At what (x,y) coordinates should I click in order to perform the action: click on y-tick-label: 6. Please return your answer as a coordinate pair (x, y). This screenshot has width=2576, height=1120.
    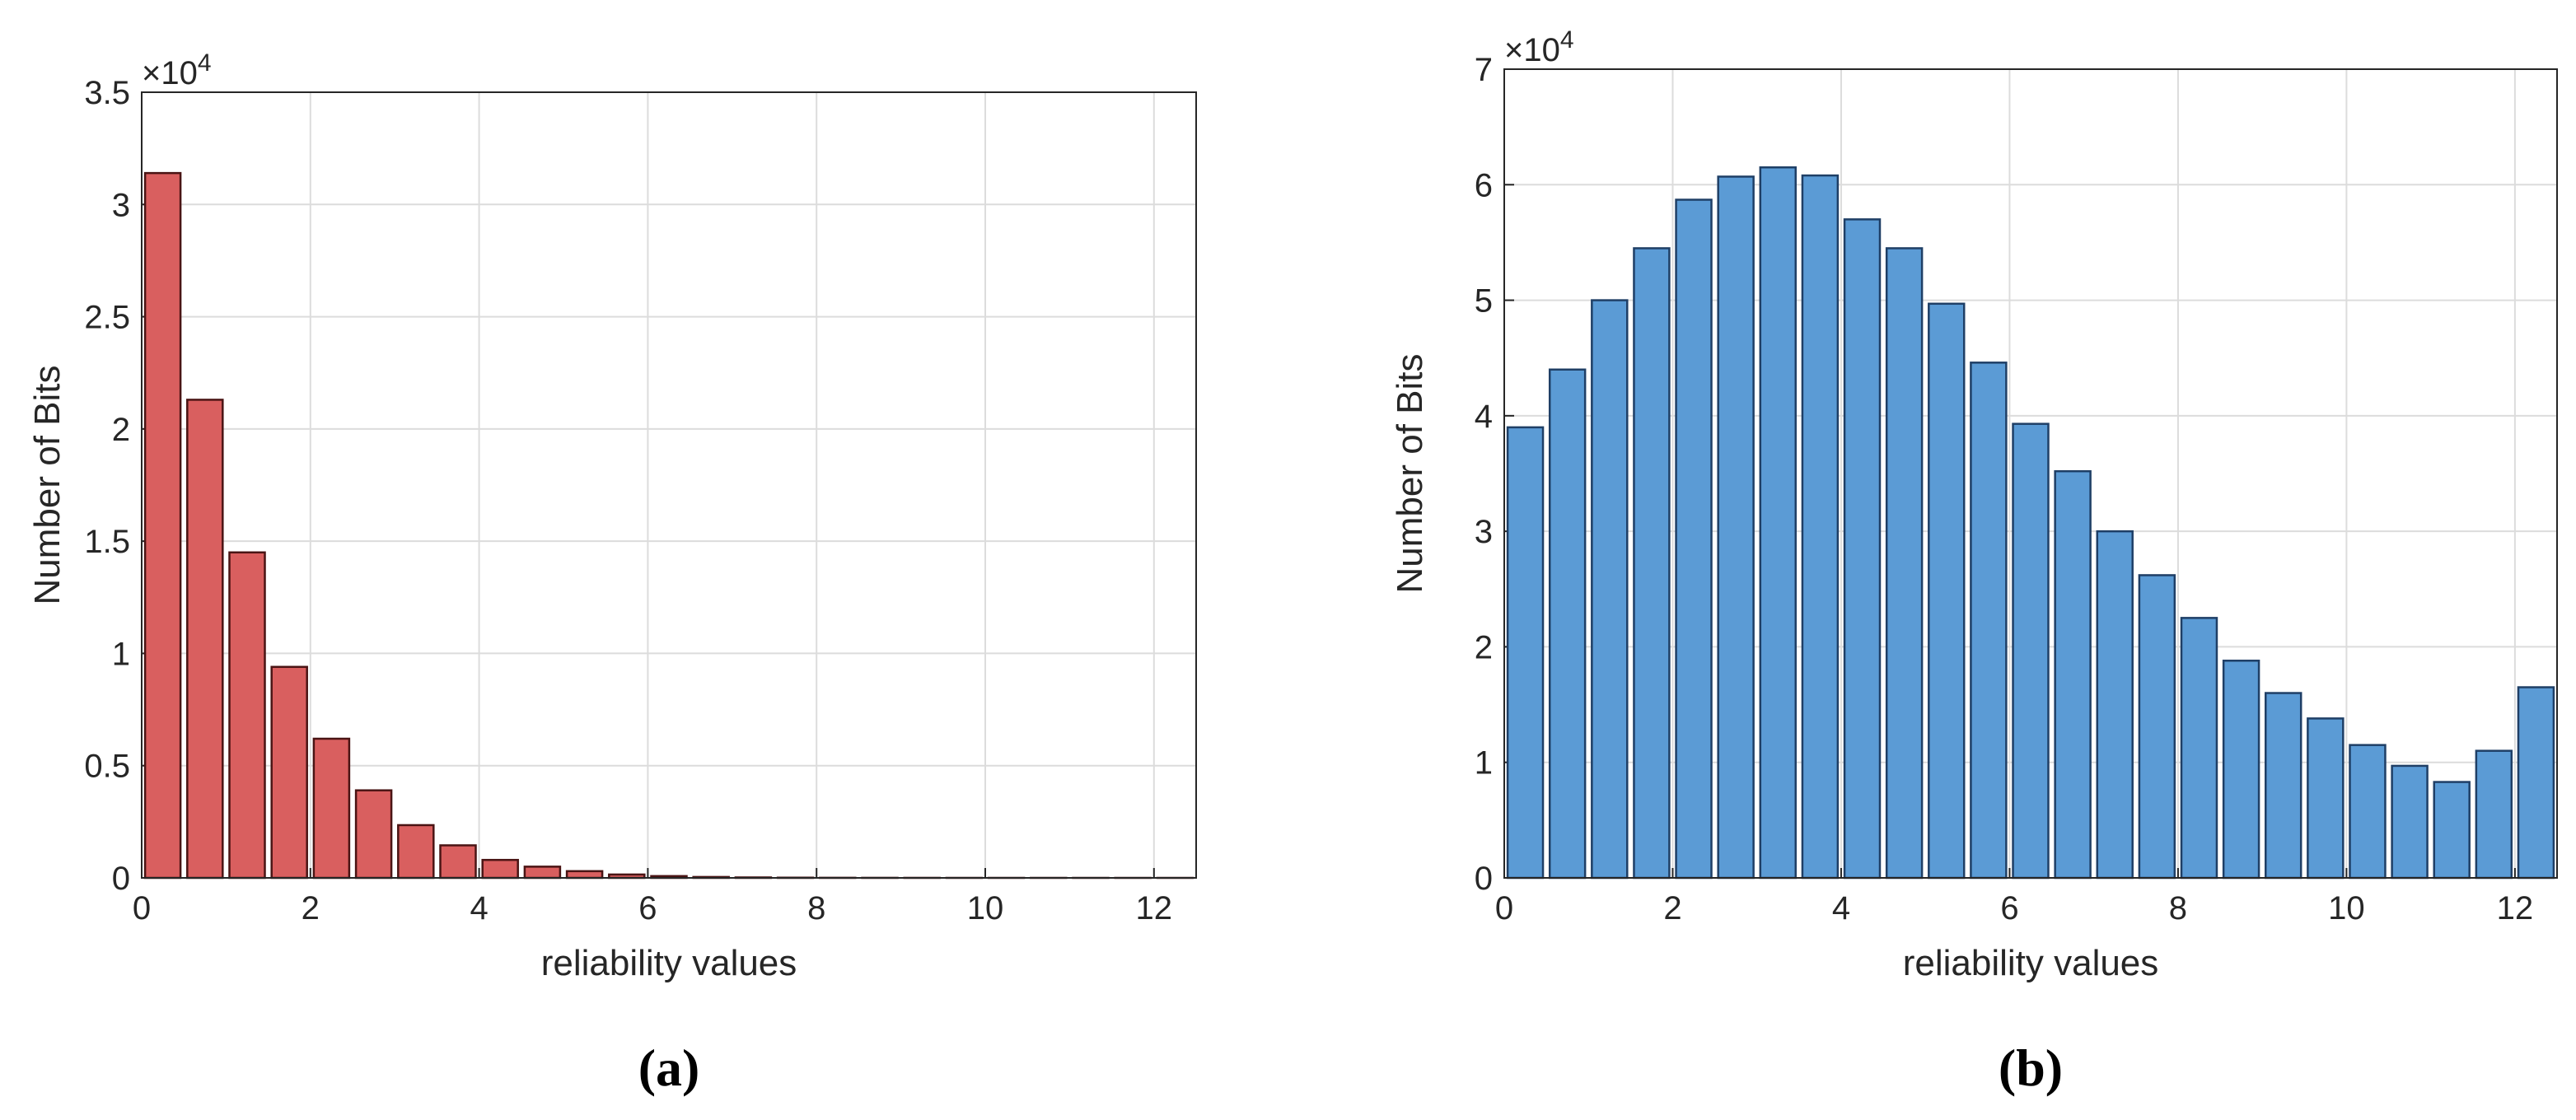
    Looking at the image, I should click on (1484, 185).